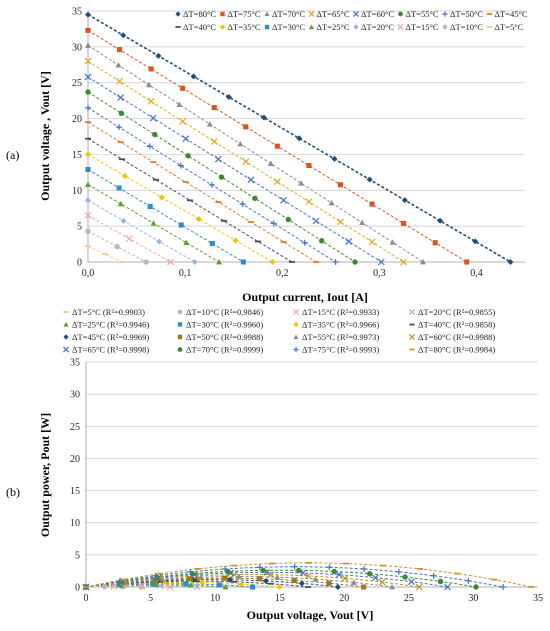 This screenshot has width=550, height=631. Describe the element at coordinates (199, 27) in the screenshot. I see `legend-label: ΔT=40°C` at that location.